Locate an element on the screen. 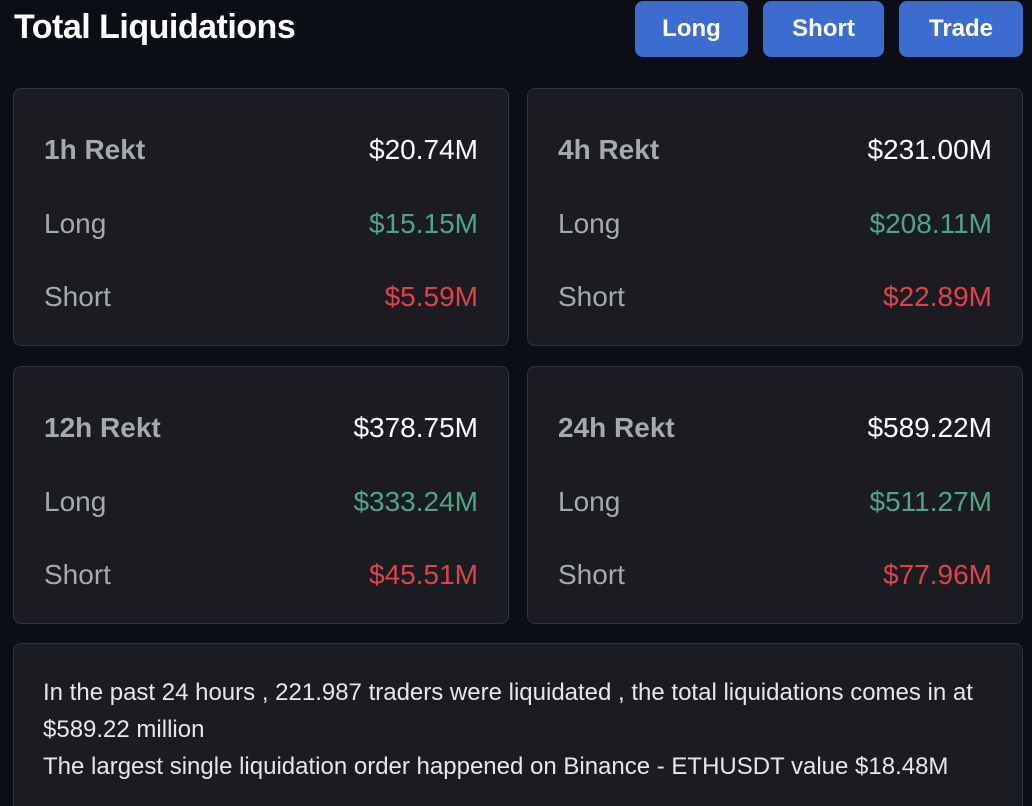 The height and width of the screenshot is (806, 1032). card-title: 12h Rekt is located at coordinates (102, 427).